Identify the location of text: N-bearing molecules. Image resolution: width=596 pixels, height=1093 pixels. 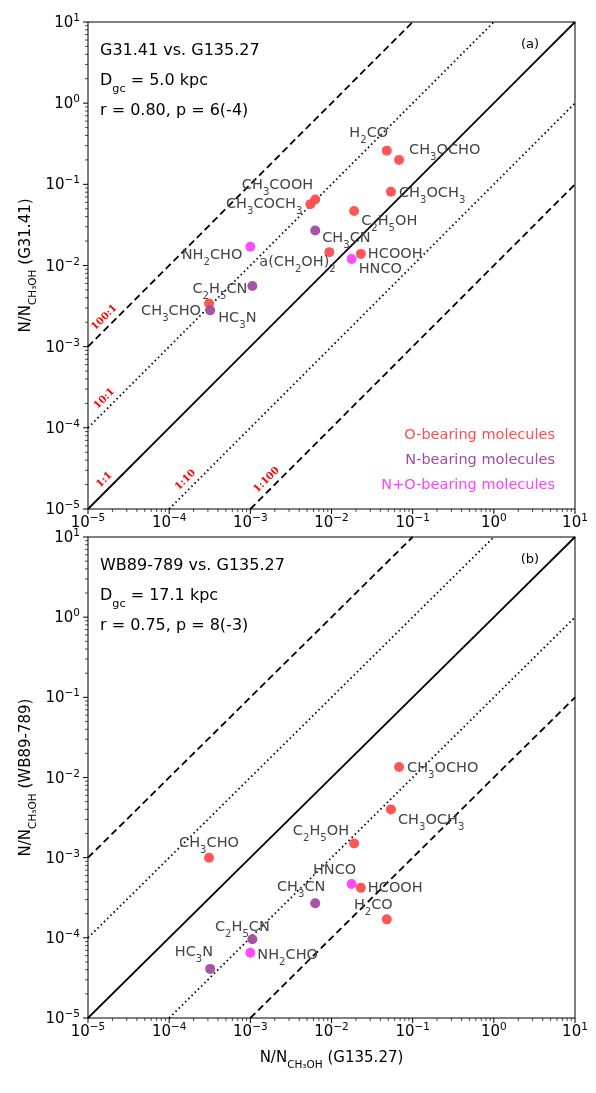
(480, 459).